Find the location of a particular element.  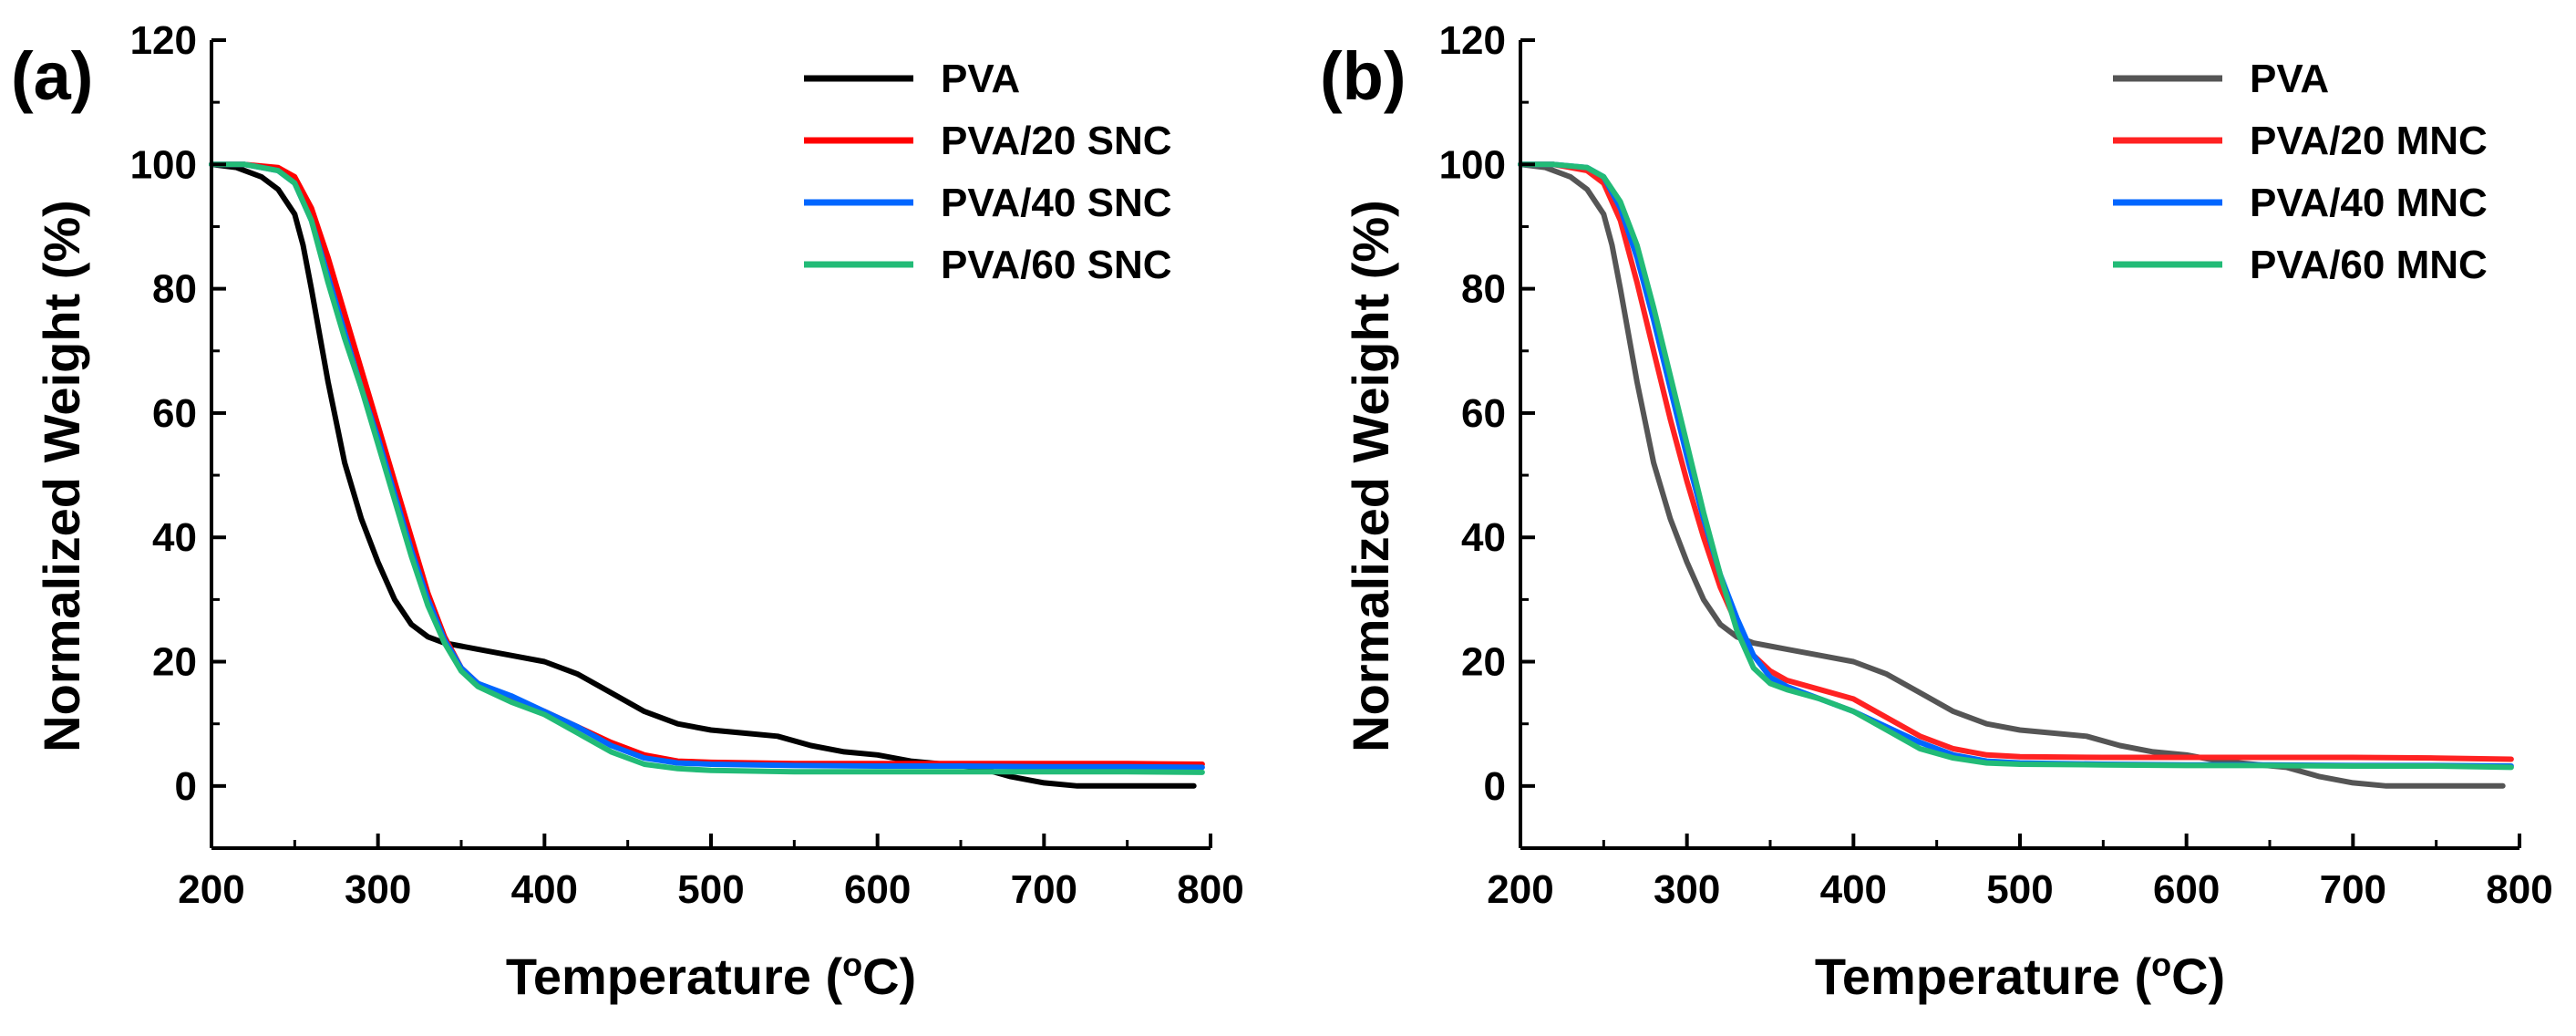

legend-label: PVA/60 MNC is located at coordinates (2369, 265).